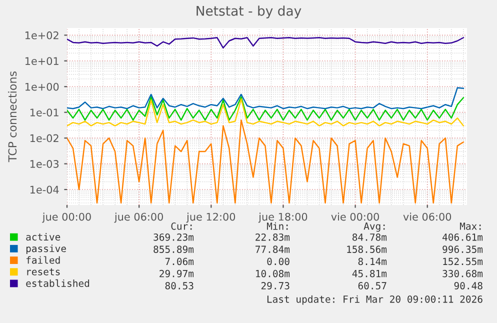 The image size is (497, 323). I want to click on text: 77.84m, so click(273, 249).